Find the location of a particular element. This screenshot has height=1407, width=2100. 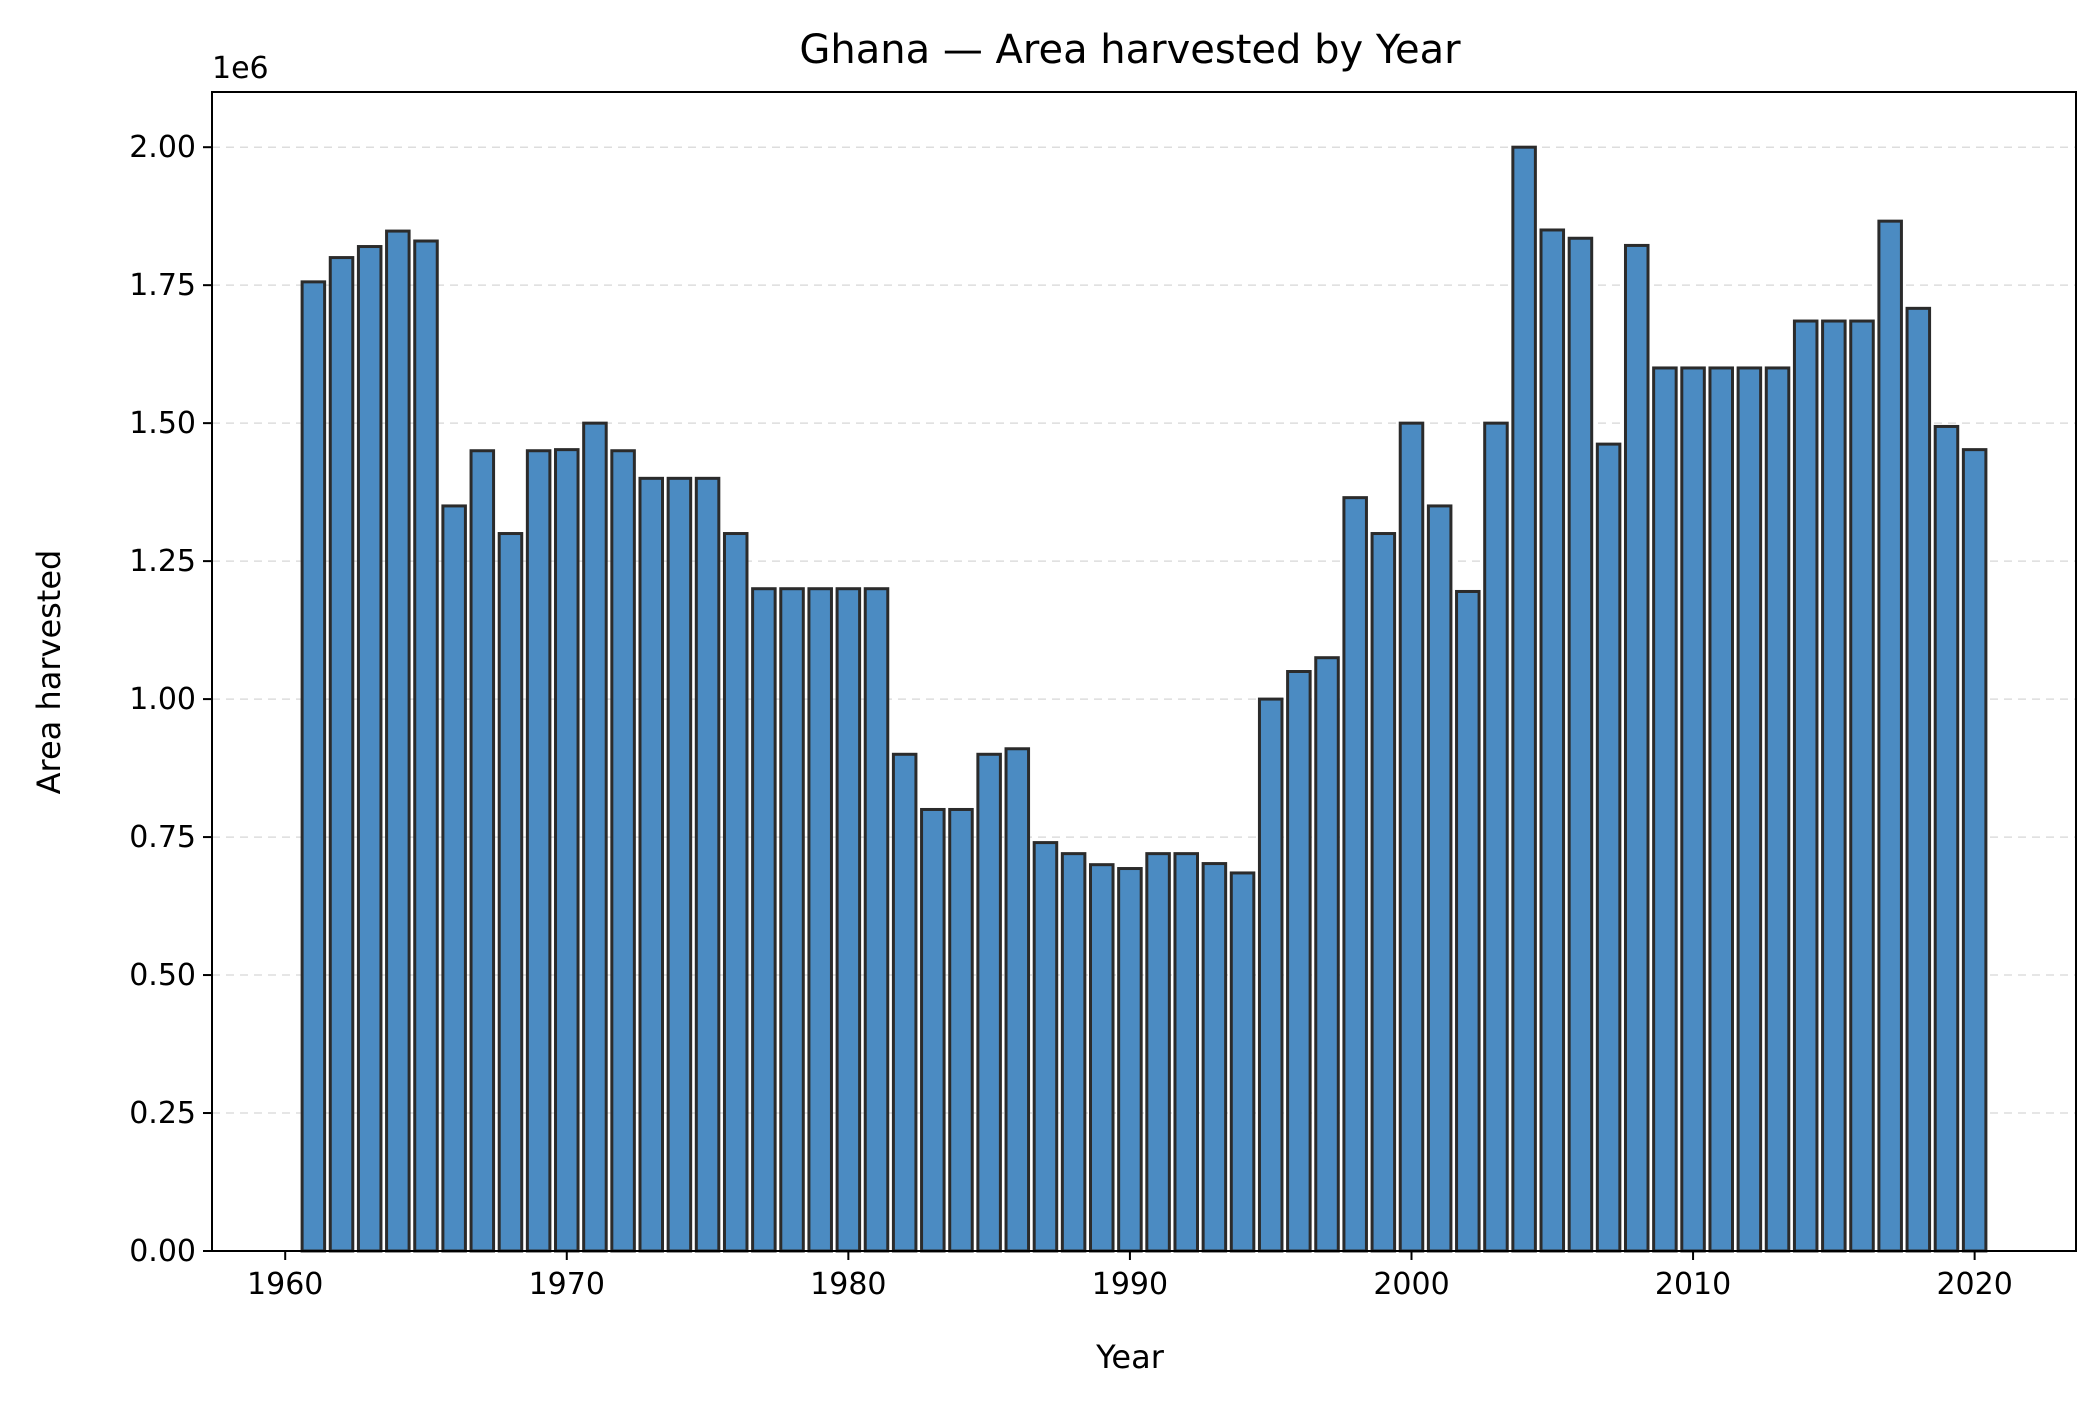

x-tick-label: 2020 is located at coordinates (1974, 1284).